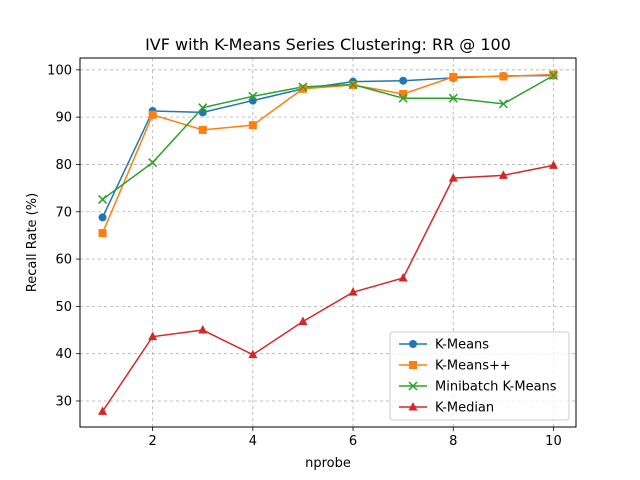 The height and width of the screenshot is (480, 640). Describe the element at coordinates (63, 307) in the screenshot. I see `y-tick-label: 50` at that location.